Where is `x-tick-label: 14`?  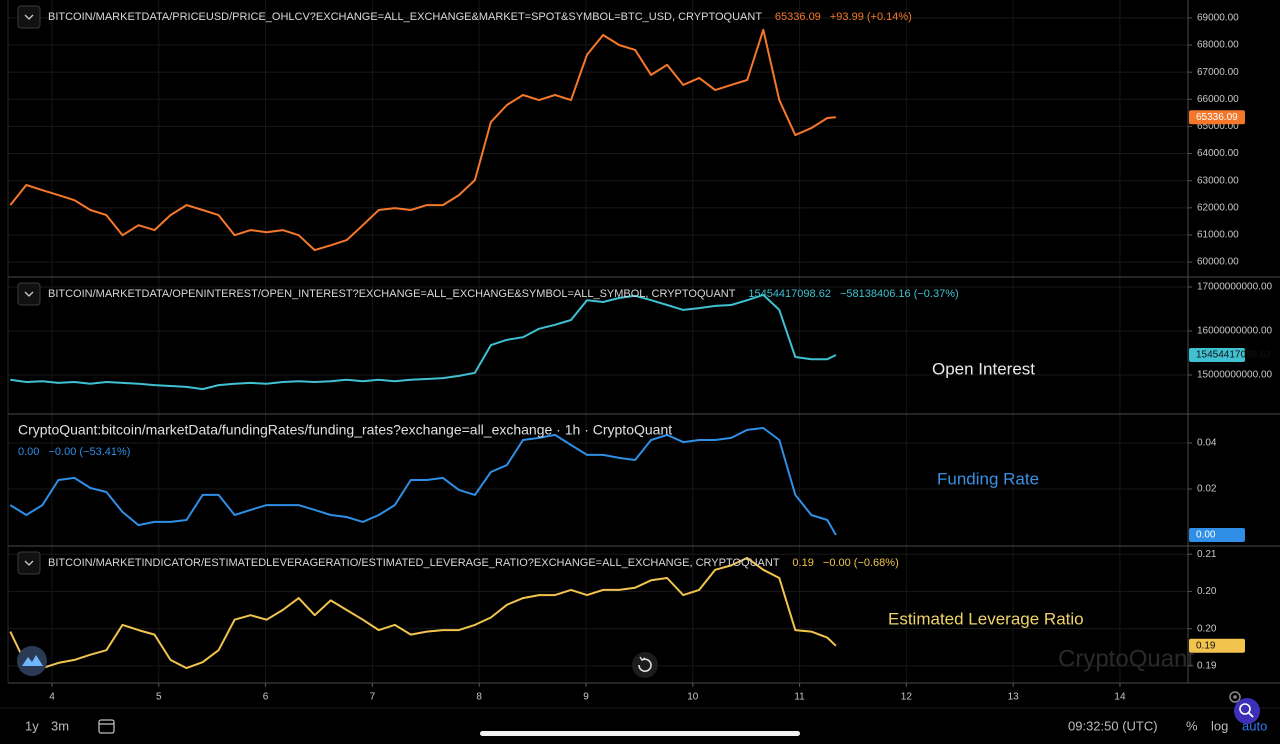
x-tick-label: 14 is located at coordinates (1120, 697).